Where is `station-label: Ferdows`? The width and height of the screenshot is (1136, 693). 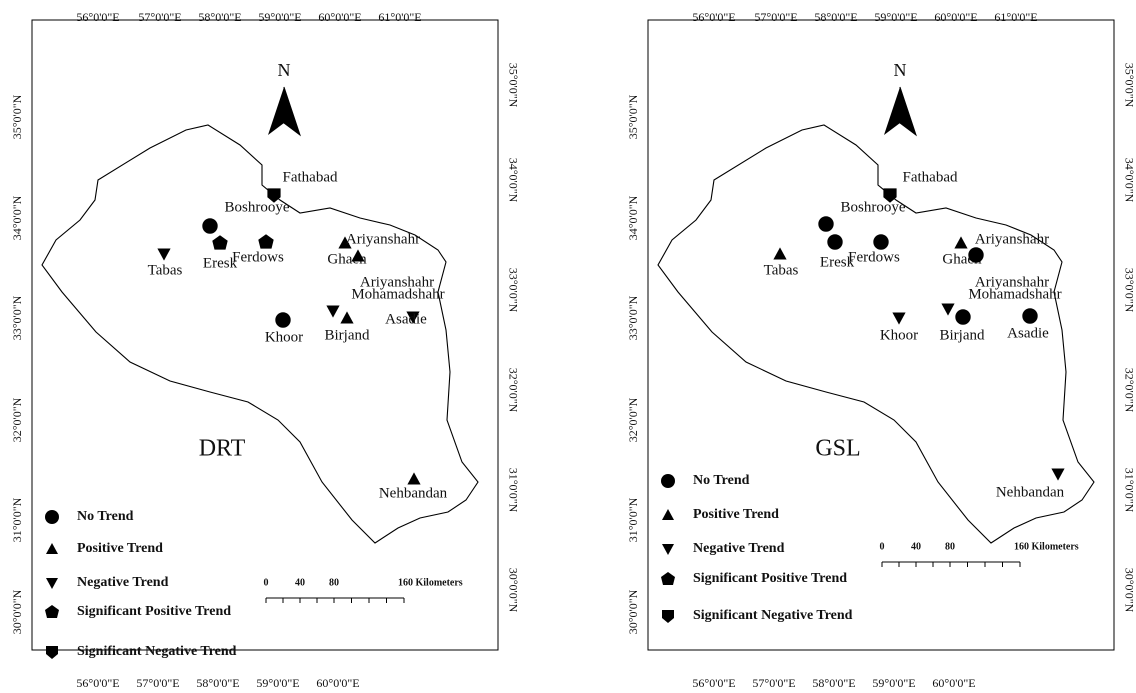
station-label: Ferdows is located at coordinates (874, 257).